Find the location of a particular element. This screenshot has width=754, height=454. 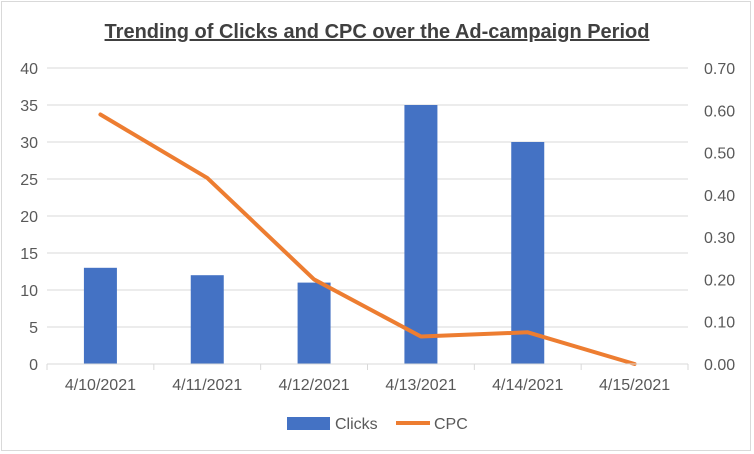

left-tick-label: 20 is located at coordinates (29, 217).